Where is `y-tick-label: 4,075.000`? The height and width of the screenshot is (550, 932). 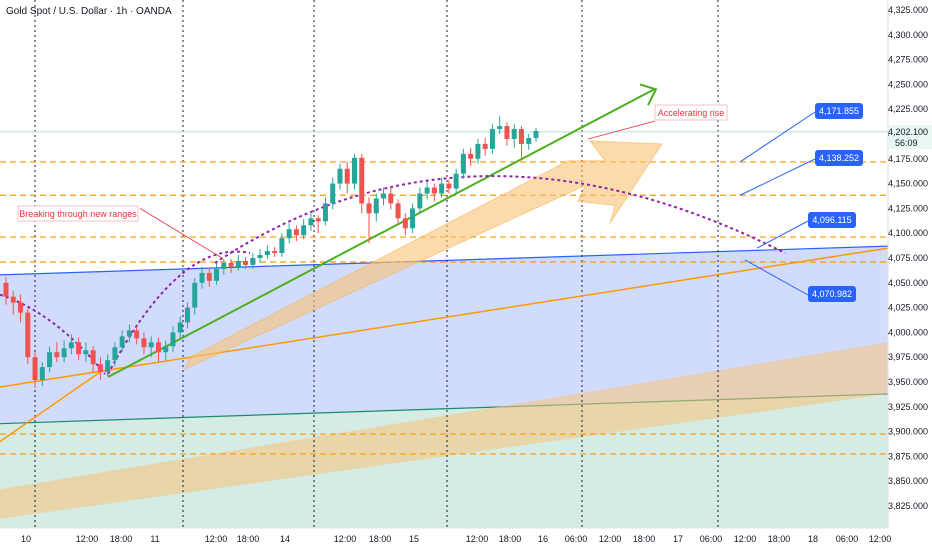 y-tick-label: 4,075.000 is located at coordinates (908, 258).